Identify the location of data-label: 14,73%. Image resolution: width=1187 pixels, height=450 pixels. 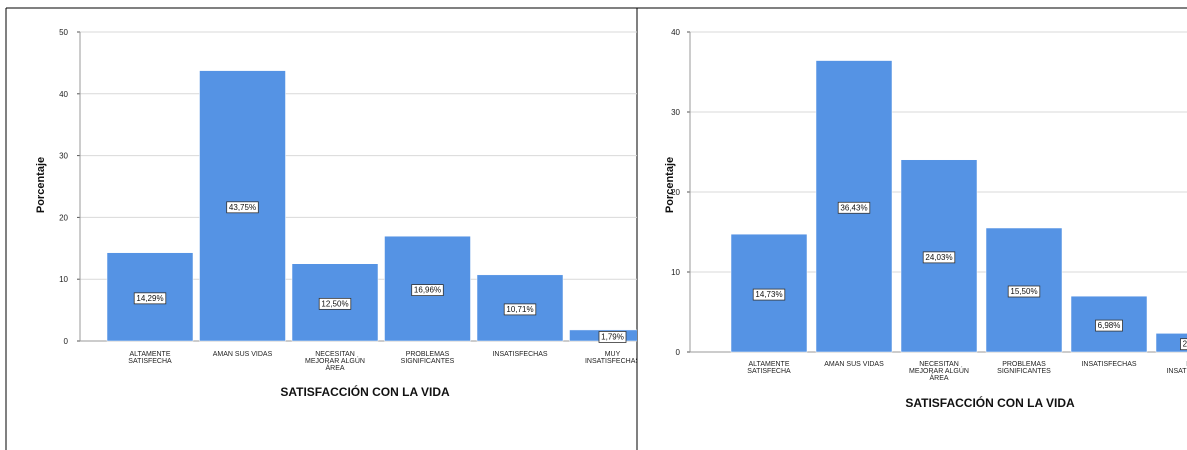
(768, 294).